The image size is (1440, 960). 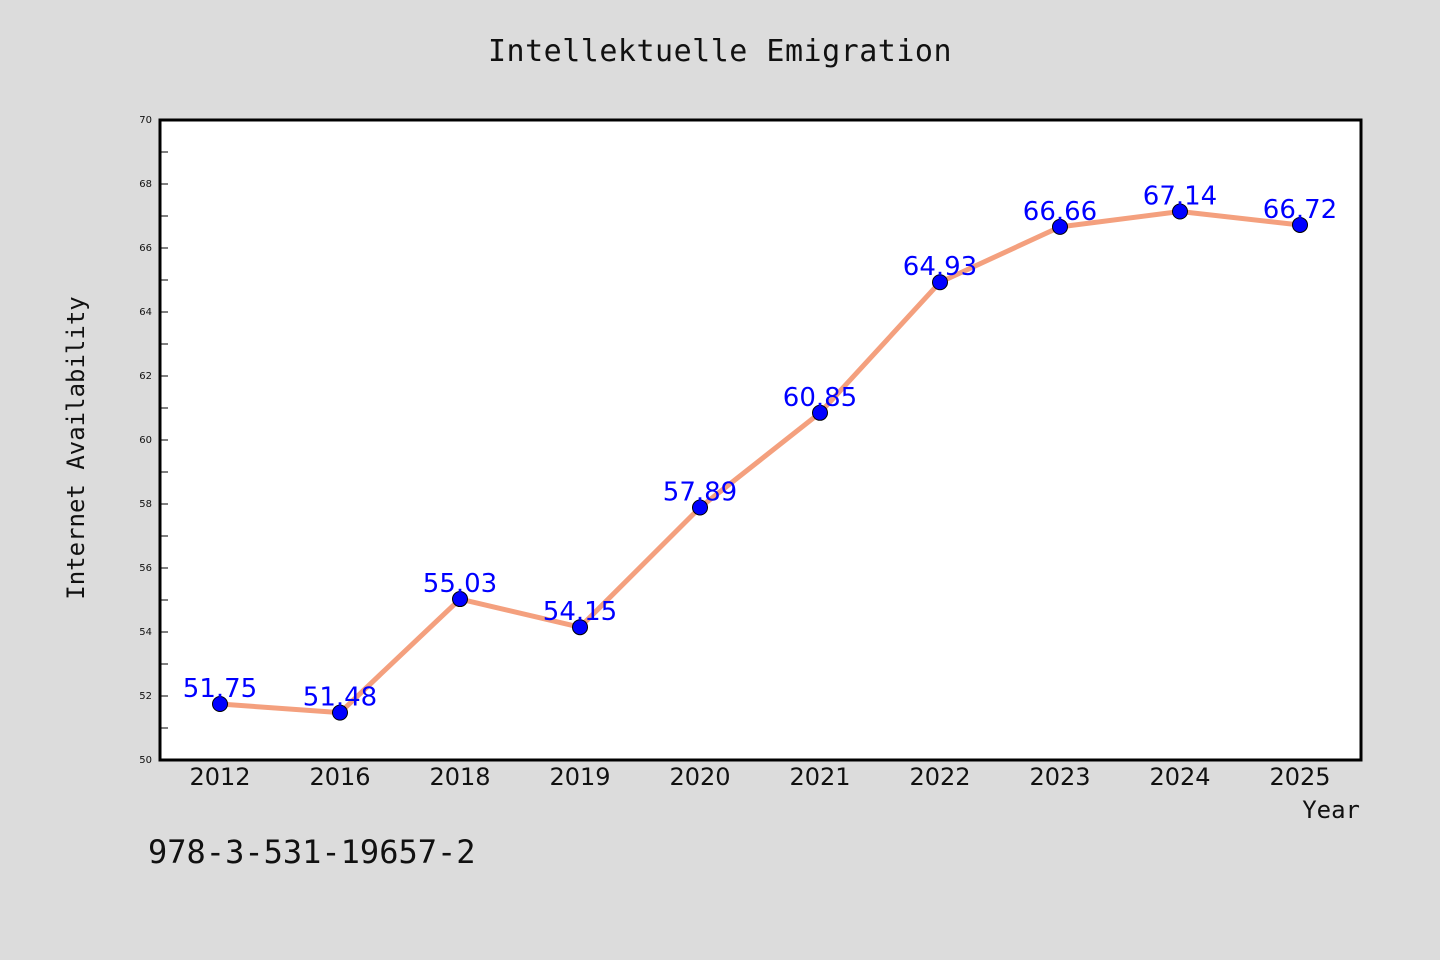 What do you see at coordinates (940, 267) in the screenshot?
I see `data-point-label: 64.93` at bounding box center [940, 267].